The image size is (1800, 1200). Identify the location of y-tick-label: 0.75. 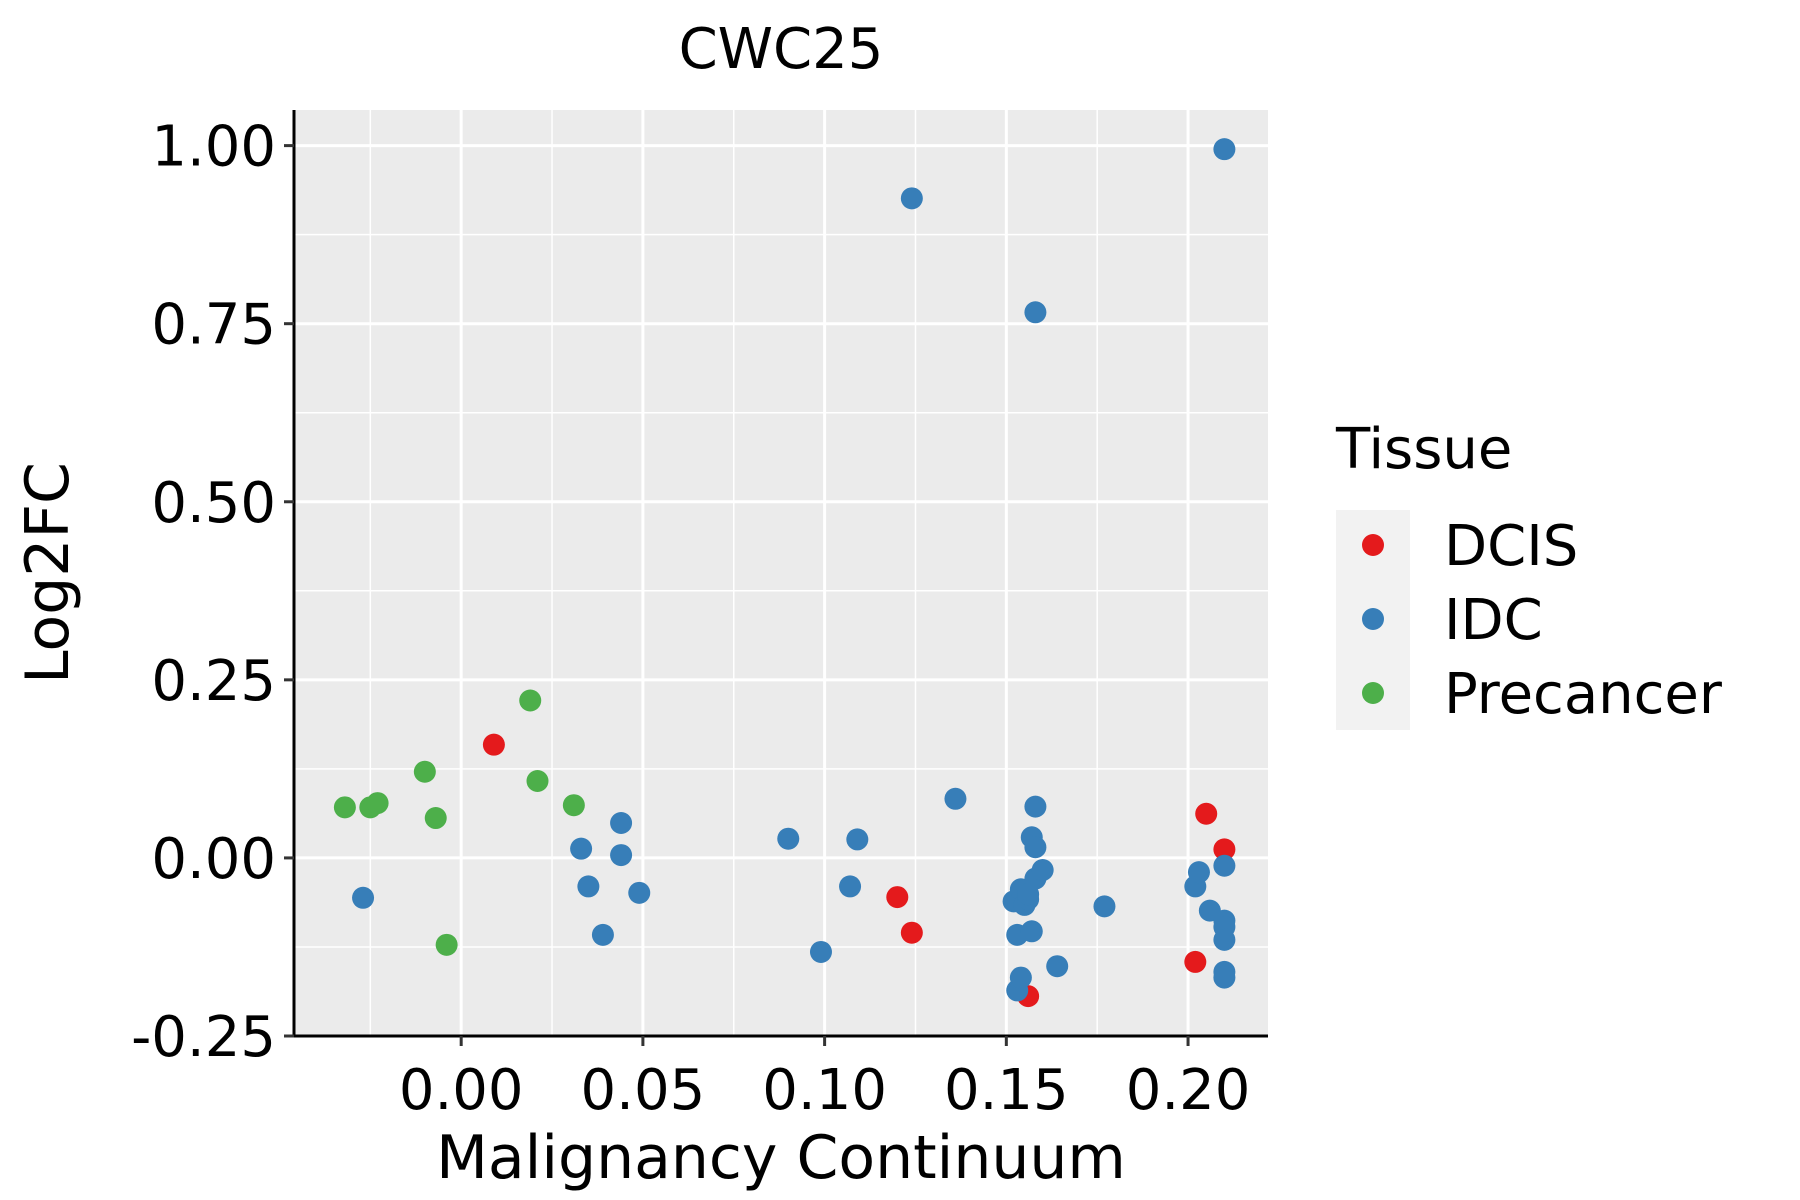
(213, 325).